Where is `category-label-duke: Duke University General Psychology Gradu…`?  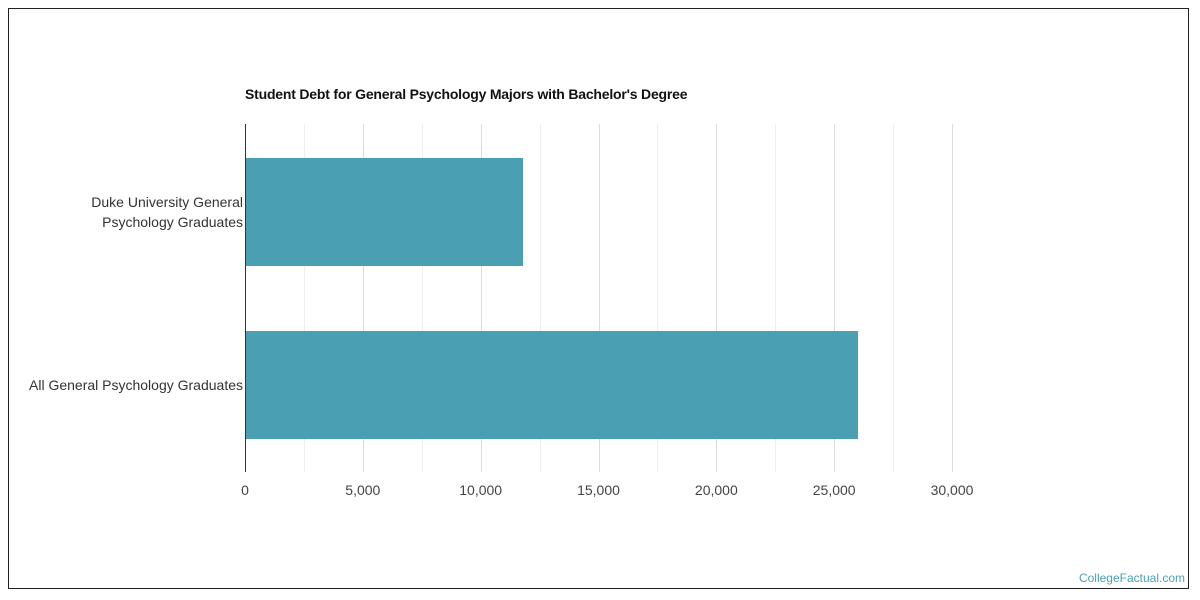 category-label-duke: Duke University General Psychology Gradu… is located at coordinates (167, 212).